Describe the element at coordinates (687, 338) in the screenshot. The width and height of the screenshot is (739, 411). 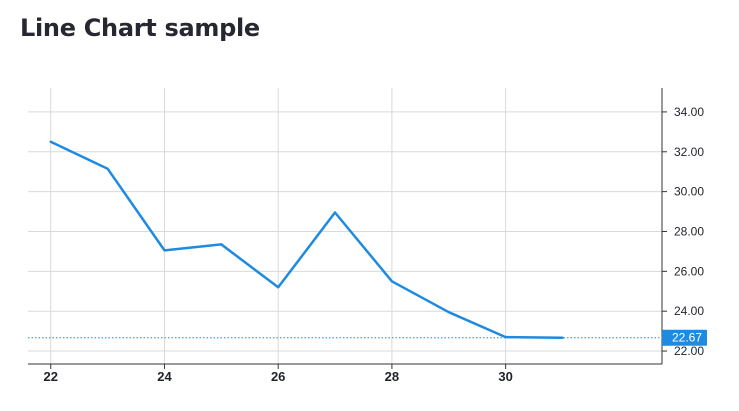
I see `last-value-label: 22.67` at that location.